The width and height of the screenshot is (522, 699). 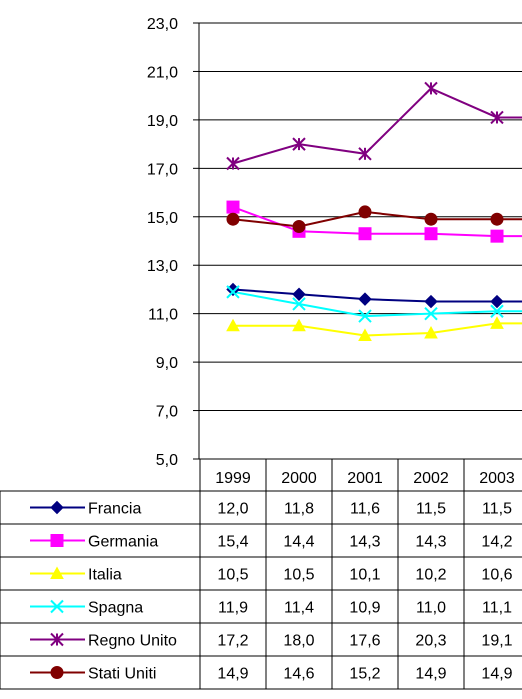 I want to click on data-label: 14,6, so click(x=298, y=674).